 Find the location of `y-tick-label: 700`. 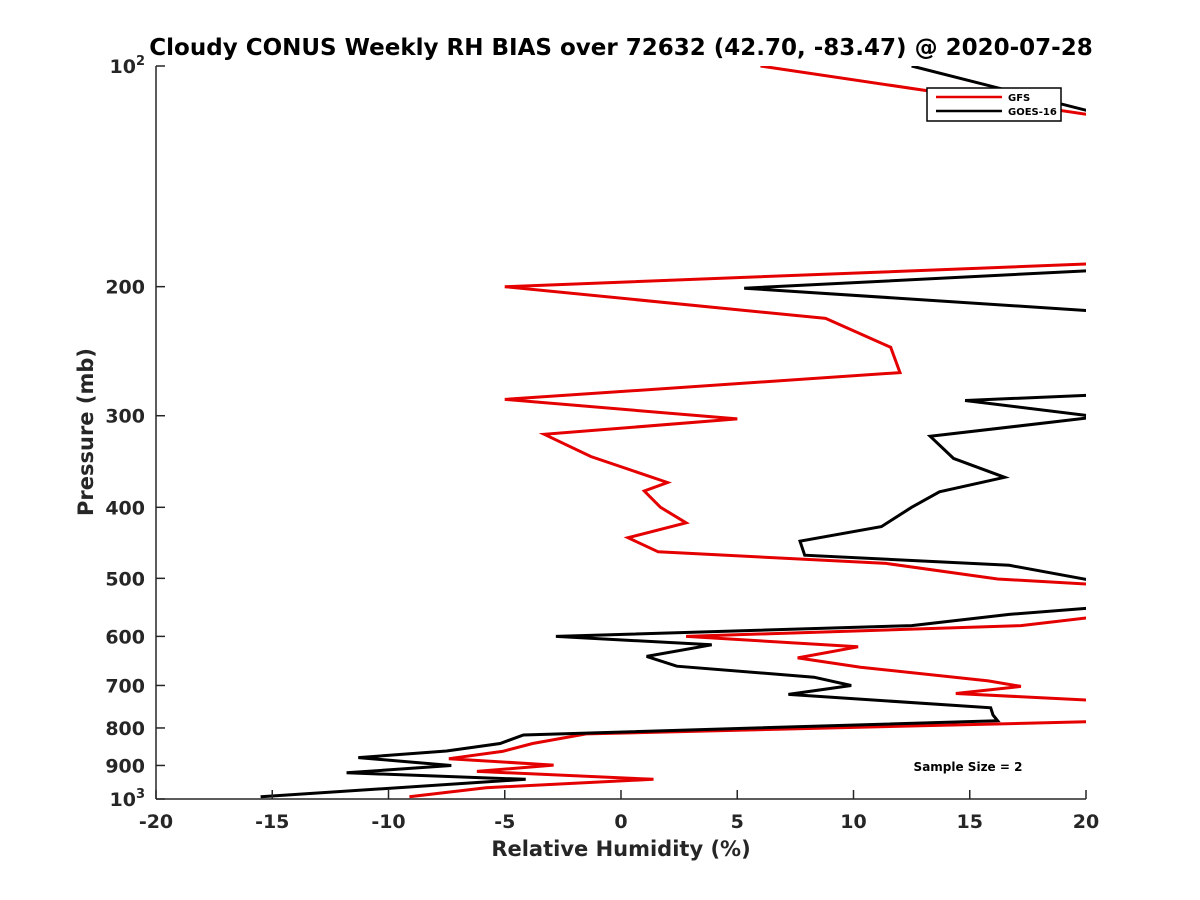

y-tick-label: 700 is located at coordinates (125, 686).